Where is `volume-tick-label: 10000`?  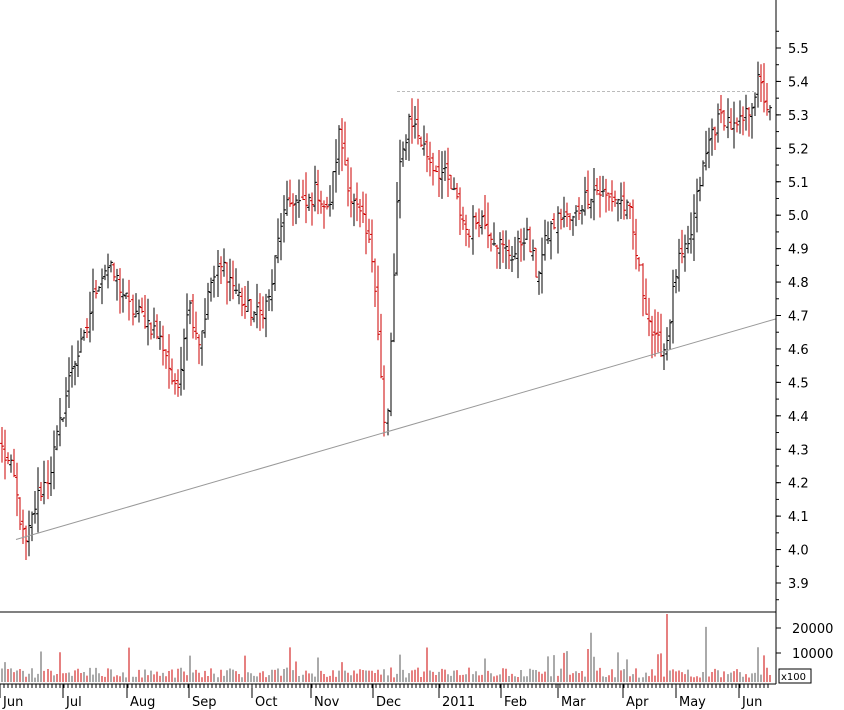
volume-tick-label: 10000 is located at coordinates (812, 654).